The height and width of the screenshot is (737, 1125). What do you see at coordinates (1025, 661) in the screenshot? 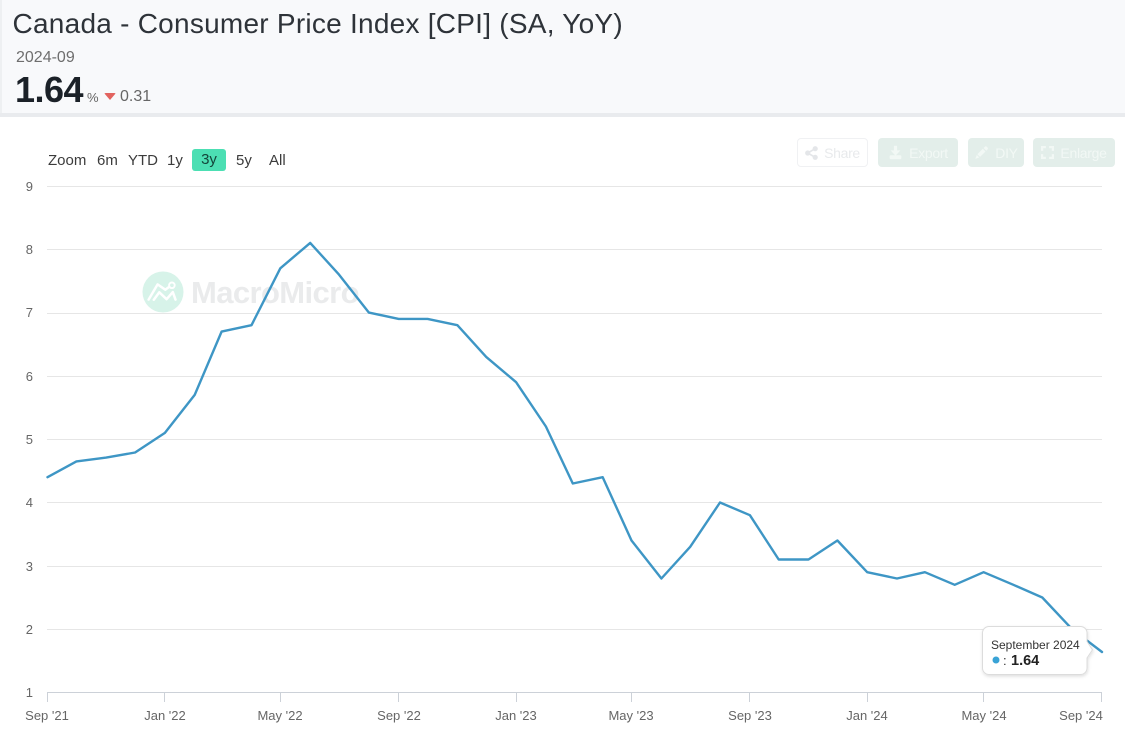
I see `svg-text: 1.64` at bounding box center [1025, 661].